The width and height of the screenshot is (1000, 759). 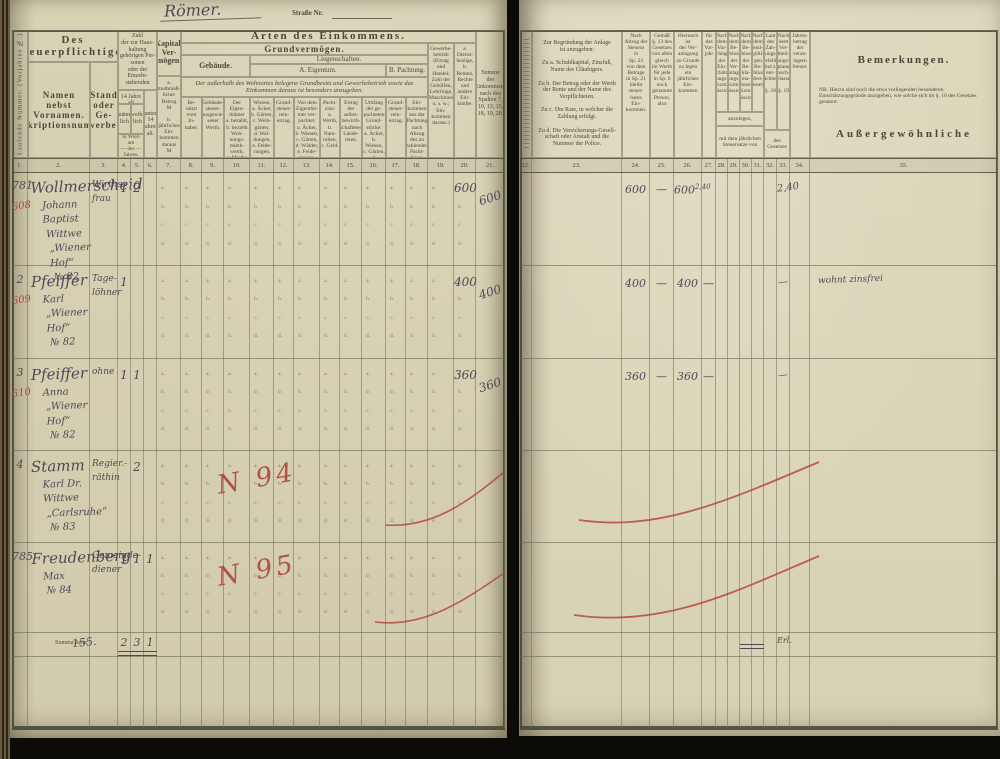 I want to click on assessed-income: 600, so click(x=635, y=189).